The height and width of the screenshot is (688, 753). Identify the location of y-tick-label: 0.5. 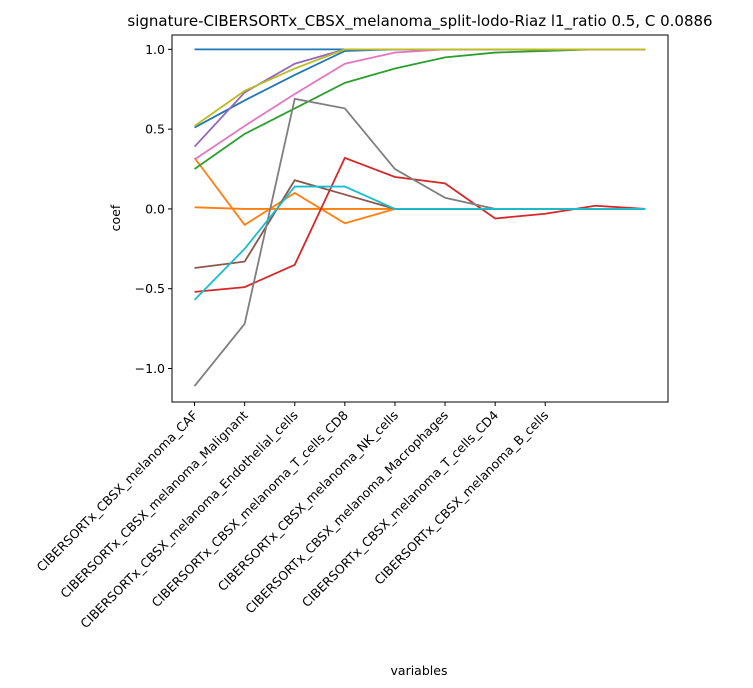
(155, 129).